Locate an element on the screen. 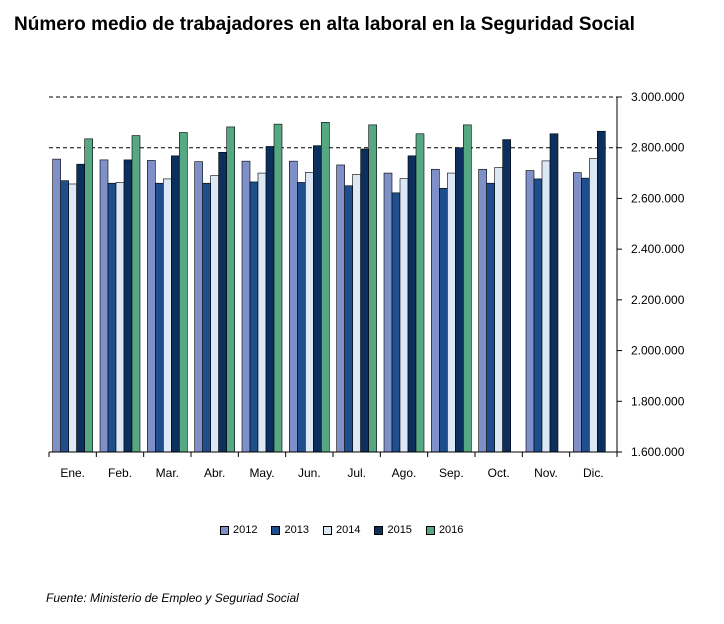 The image size is (724, 624). y-tick-label: 2.200.000 is located at coordinates (658, 300).